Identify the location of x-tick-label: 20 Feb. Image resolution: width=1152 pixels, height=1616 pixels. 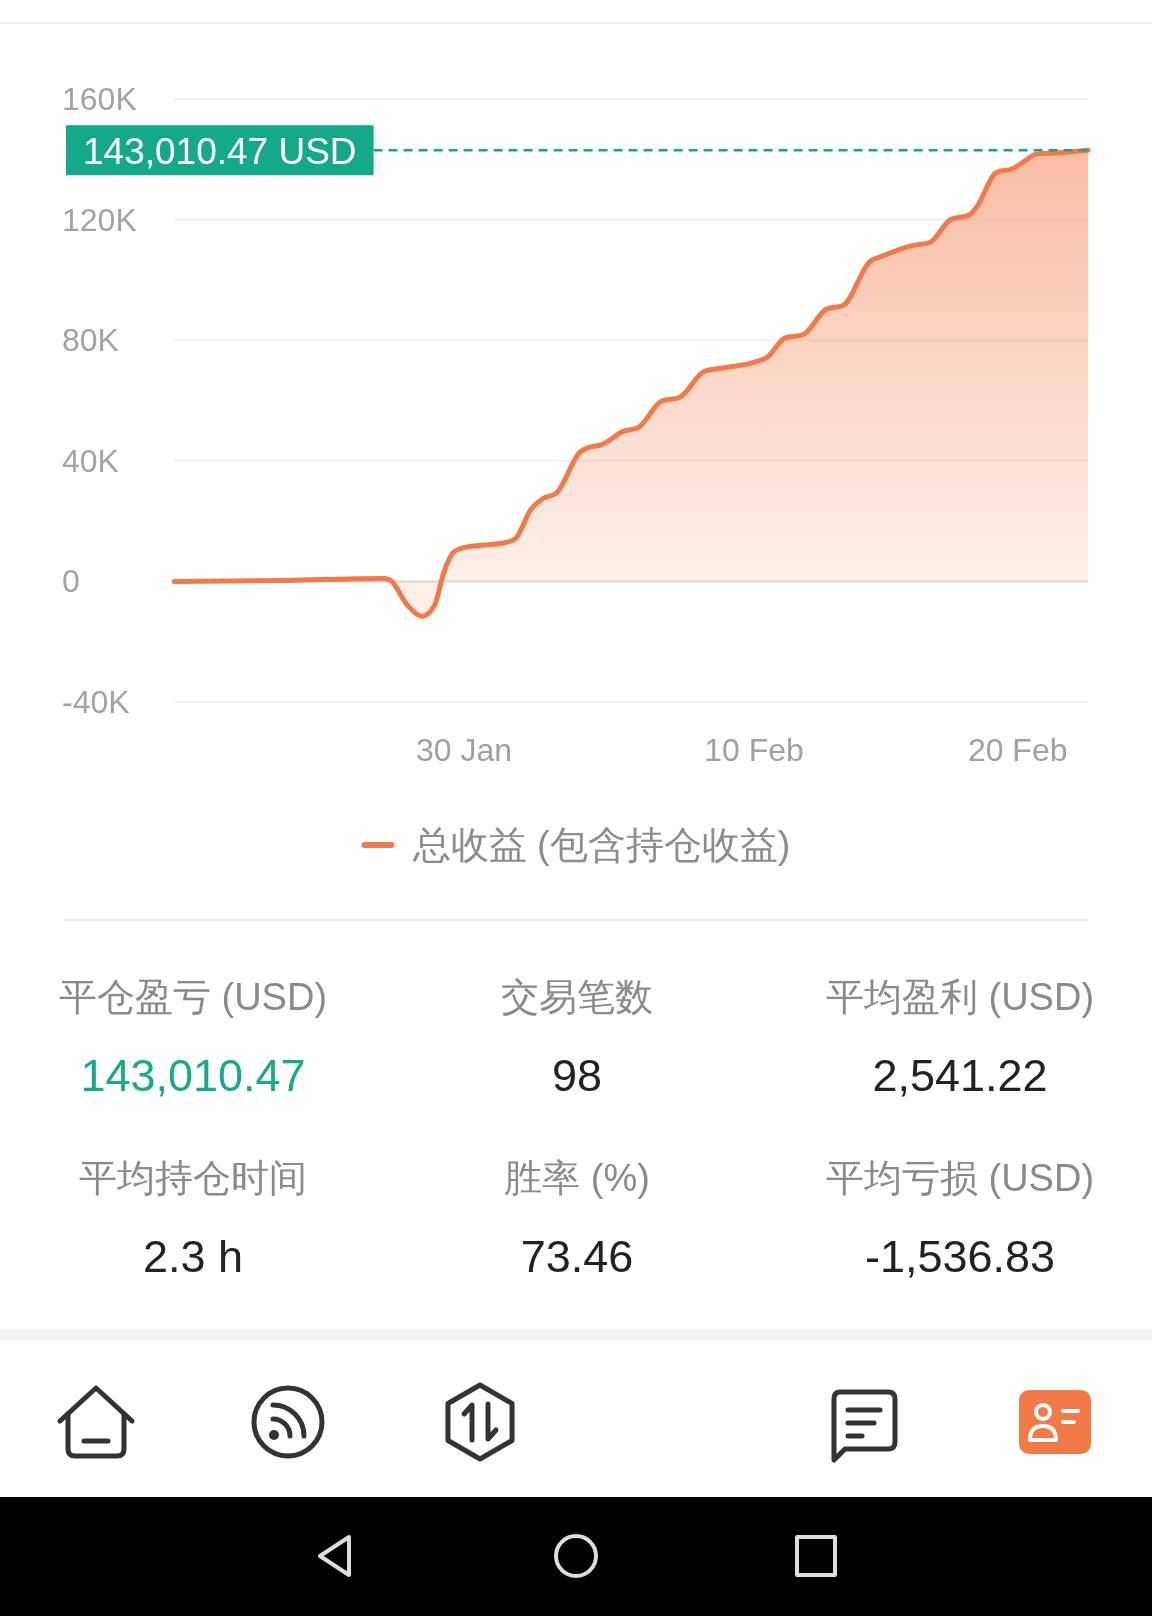
(1017, 750).